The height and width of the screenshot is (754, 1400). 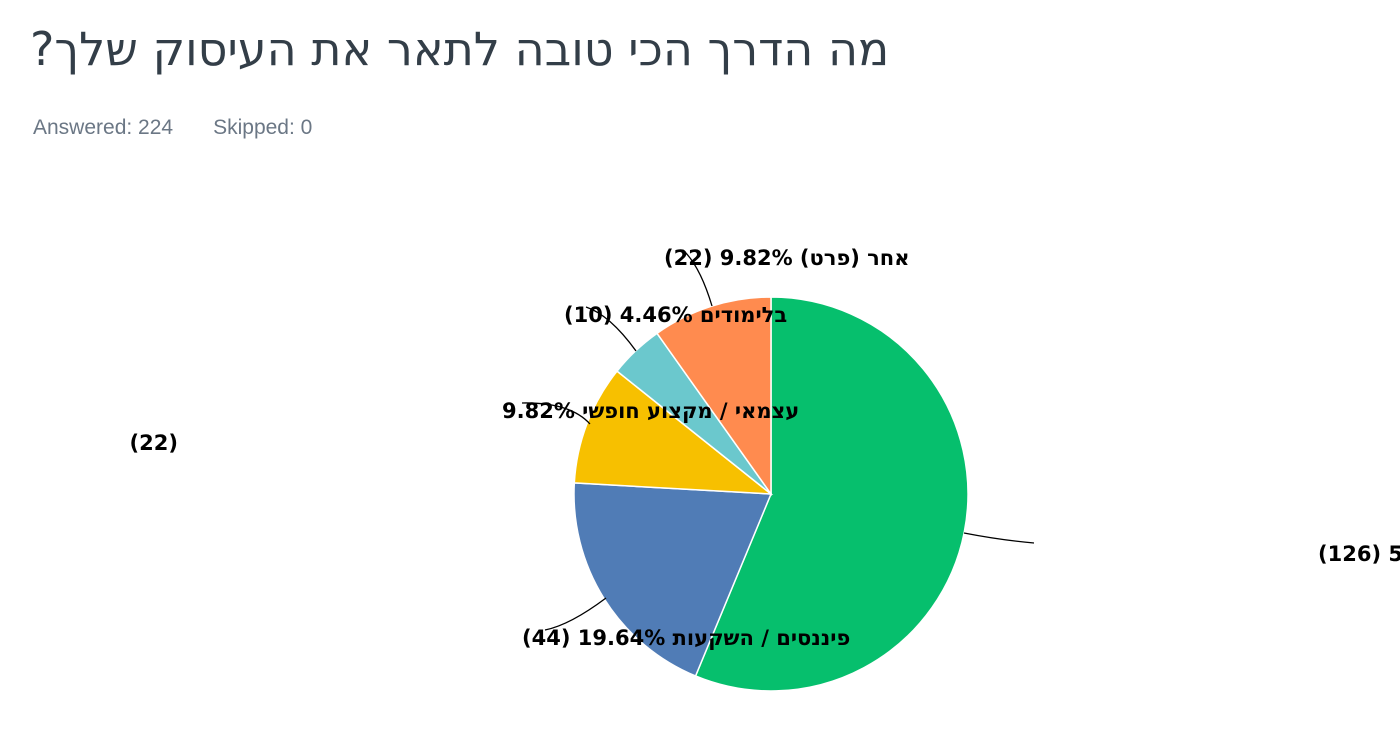 I want to click on slice-label: חברת טק 56.25% (126), so click(x=1359, y=554).